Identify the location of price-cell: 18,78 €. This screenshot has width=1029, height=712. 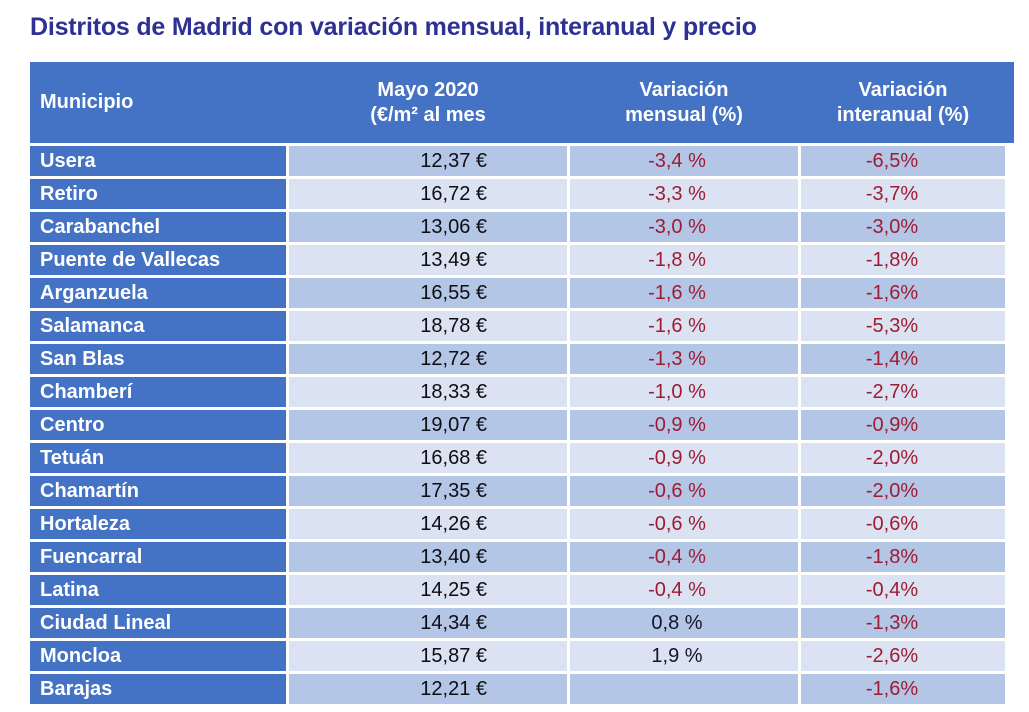
(428, 326).